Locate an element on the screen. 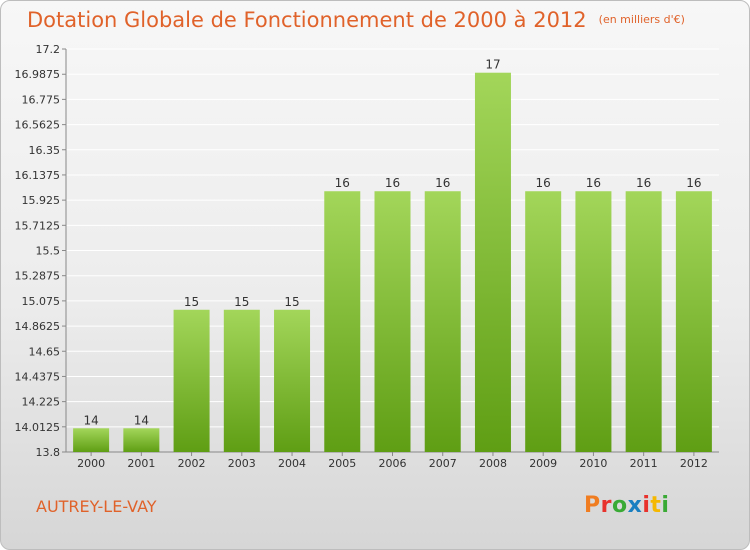 This screenshot has height=550, width=750. x-tick-label-2009: 2009 is located at coordinates (543, 463).